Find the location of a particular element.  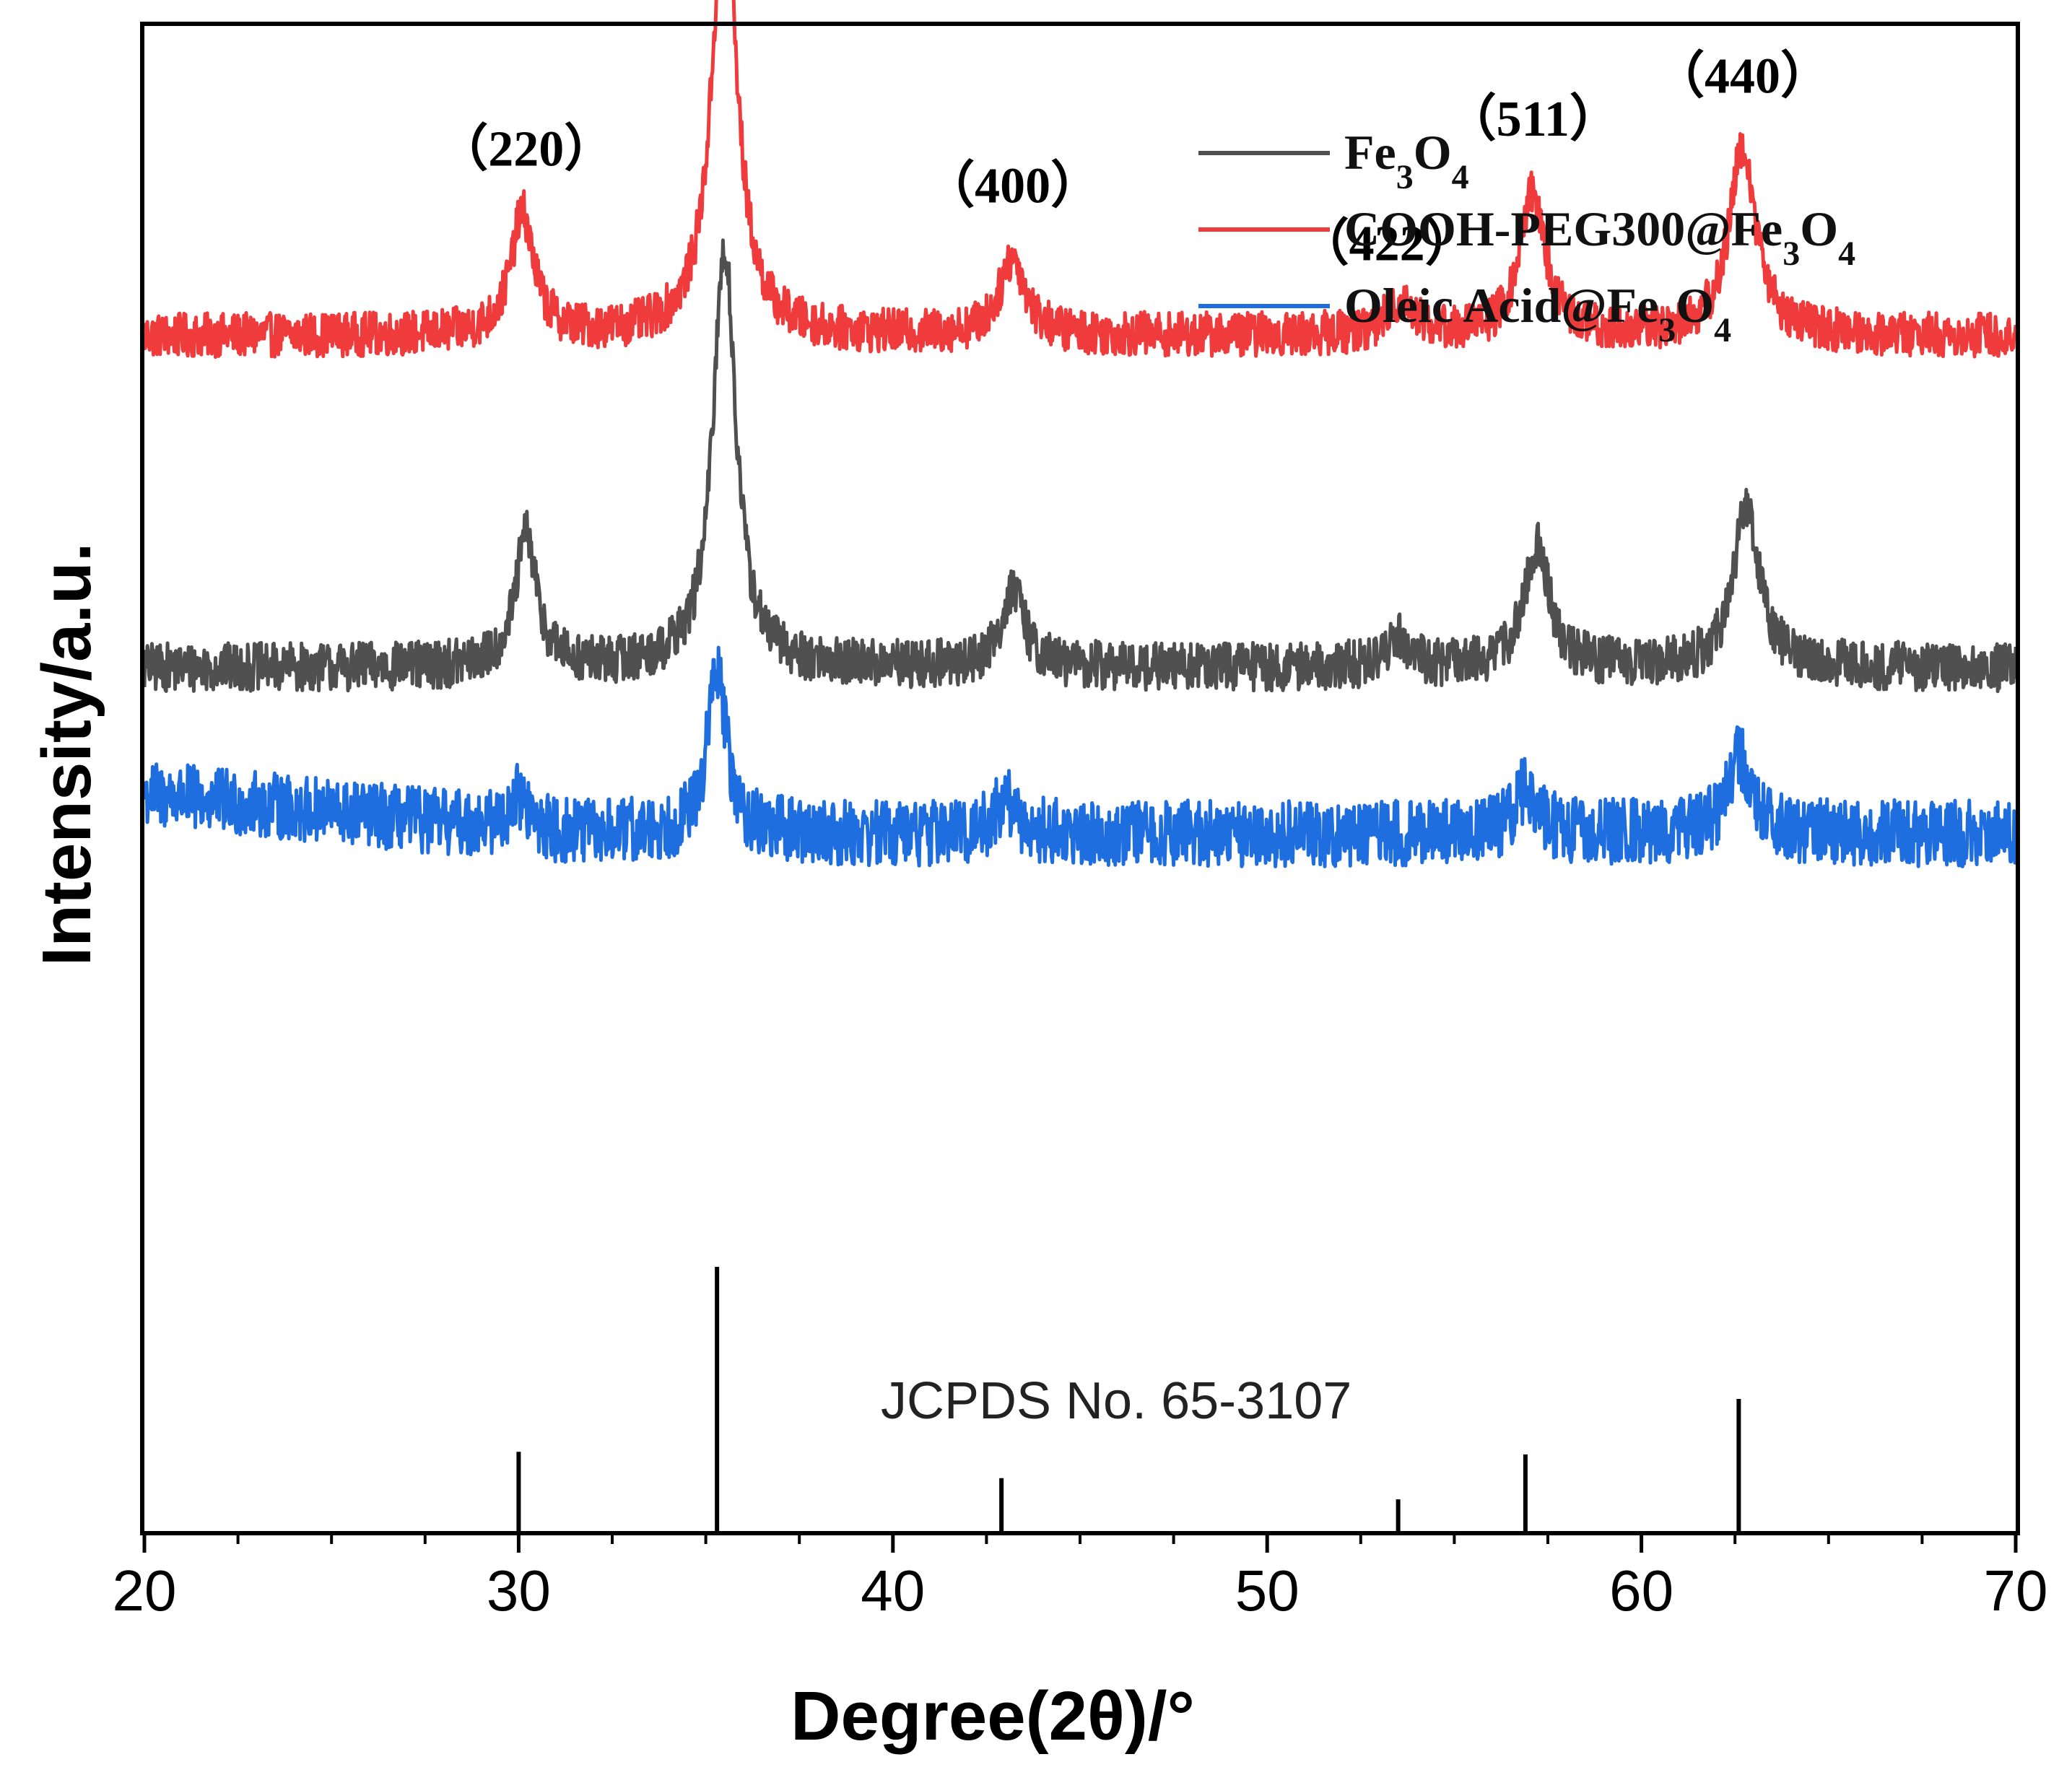

legend-label-part: Fe is located at coordinates (1370, 152).